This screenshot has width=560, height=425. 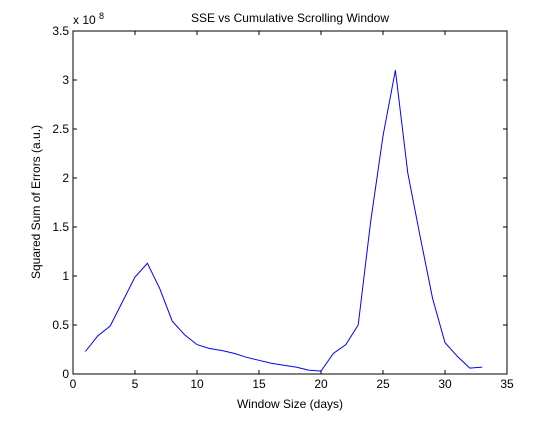 I want to click on y-exponent-power: 8, so click(x=101, y=16).